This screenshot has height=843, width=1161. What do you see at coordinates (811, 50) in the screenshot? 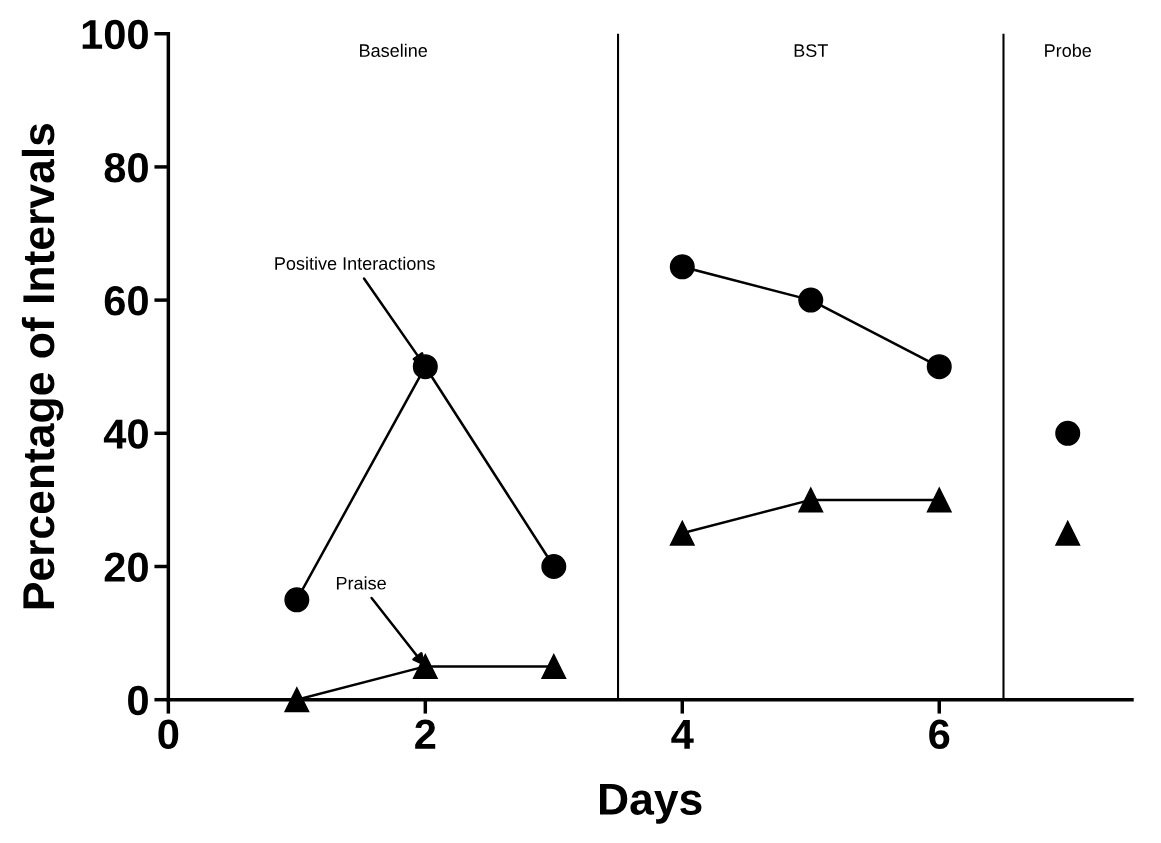
I see `annotation: BST` at bounding box center [811, 50].